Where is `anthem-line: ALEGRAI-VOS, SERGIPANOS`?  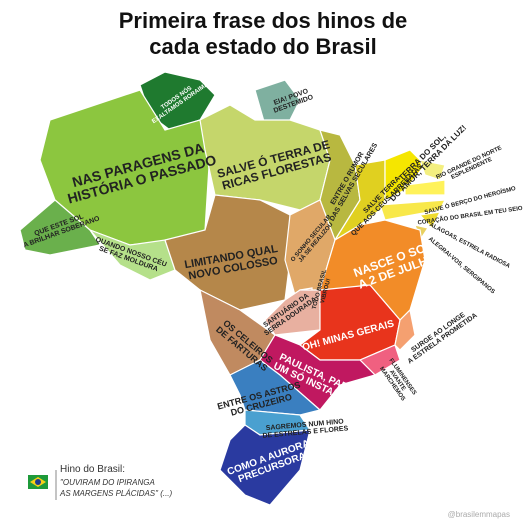
anthem-line: ALEGRAI-VOS, SERGIPANOS is located at coordinates (461, 265).